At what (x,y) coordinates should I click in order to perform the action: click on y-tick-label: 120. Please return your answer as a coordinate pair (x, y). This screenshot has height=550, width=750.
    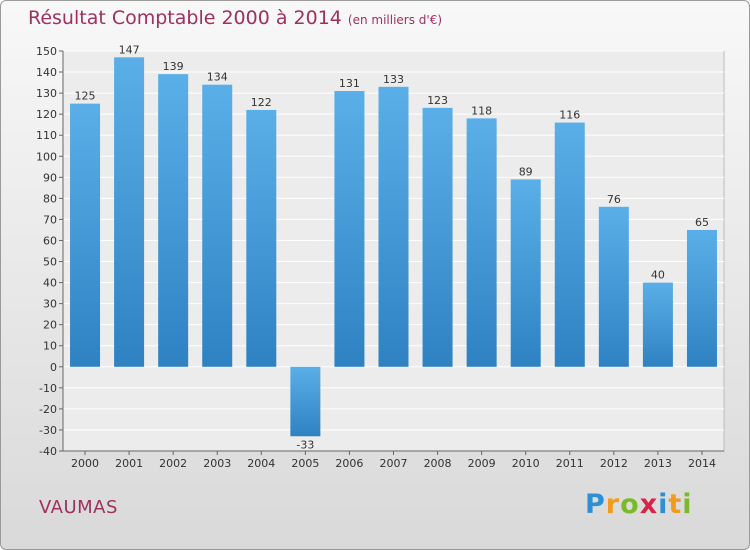
    Looking at the image, I should click on (46, 114).